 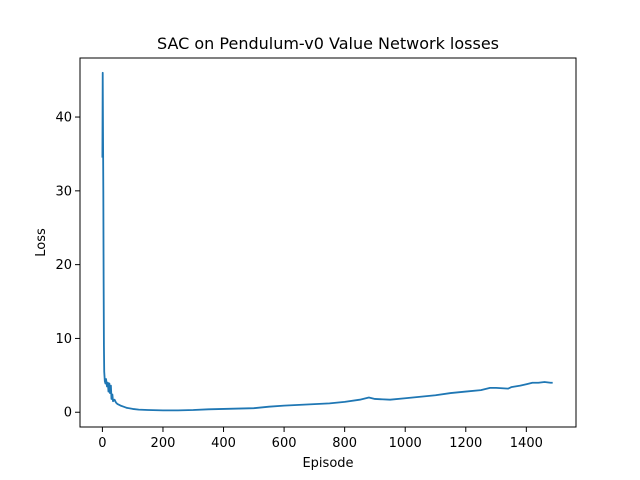 What do you see at coordinates (63, 339) in the screenshot?
I see `y-tick-label: 10` at bounding box center [63, 339].